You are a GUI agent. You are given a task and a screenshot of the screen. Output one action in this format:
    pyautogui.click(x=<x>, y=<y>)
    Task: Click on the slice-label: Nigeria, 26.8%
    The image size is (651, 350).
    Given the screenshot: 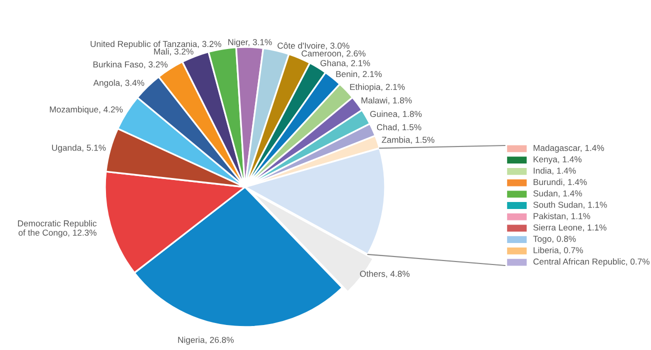 What is the action you would take?
    pyautogui.click(x=206, y=340)
    